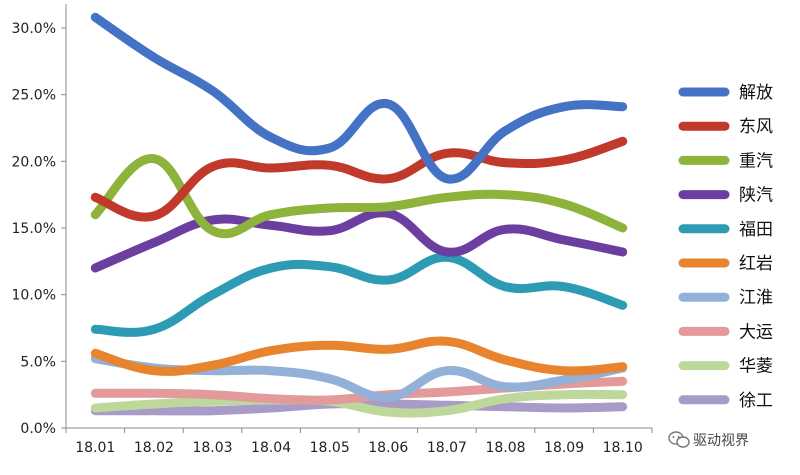 Image resolution: width=800 pixels, height=475 pixels. I want to click on x-tick-label: 18.03, so click(212, 448).